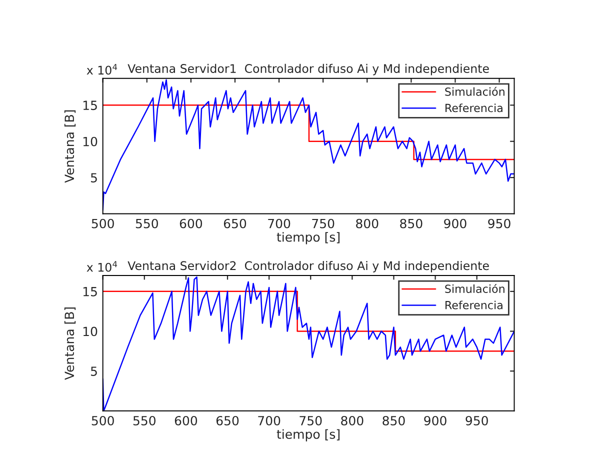  I want to click on chart-title: Ventana Servidor2 Controlador difuso Ai y Md independiente, so click(308, 266).